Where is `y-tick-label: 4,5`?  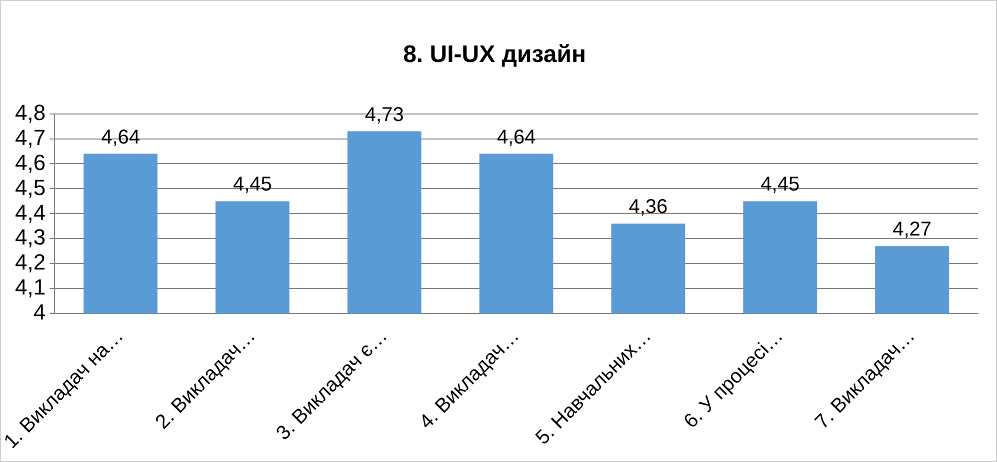 y-tick-label: 4,5 is located at coordinates (30, 187).